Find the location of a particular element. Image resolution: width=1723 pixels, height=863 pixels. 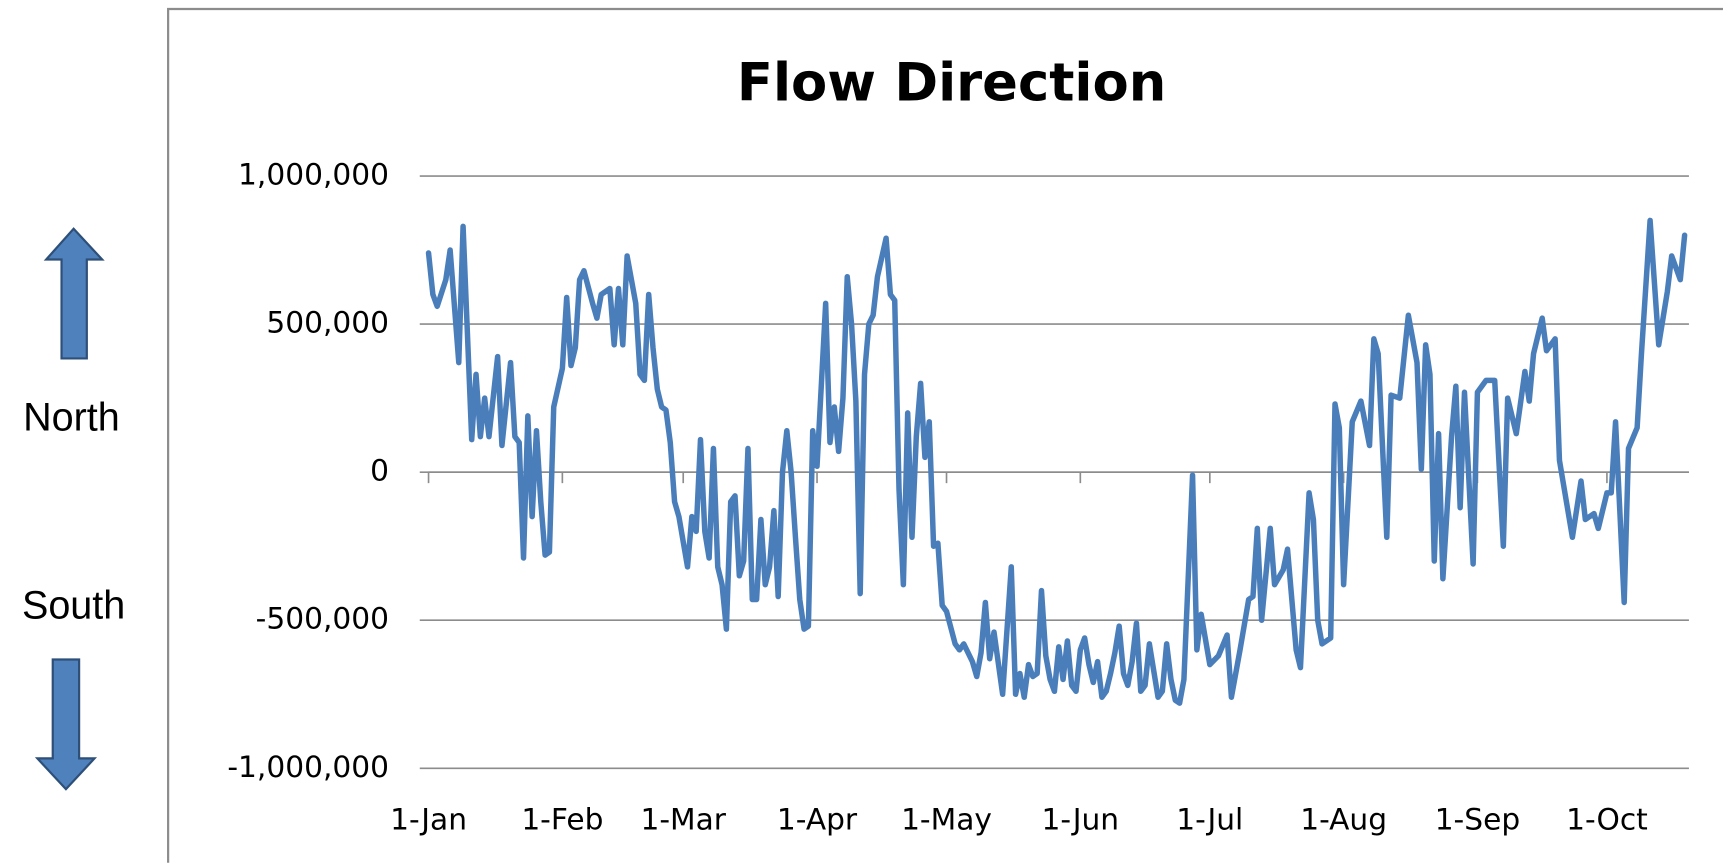

y-tick-label: 500,000 is located at coordinates (327, 322).